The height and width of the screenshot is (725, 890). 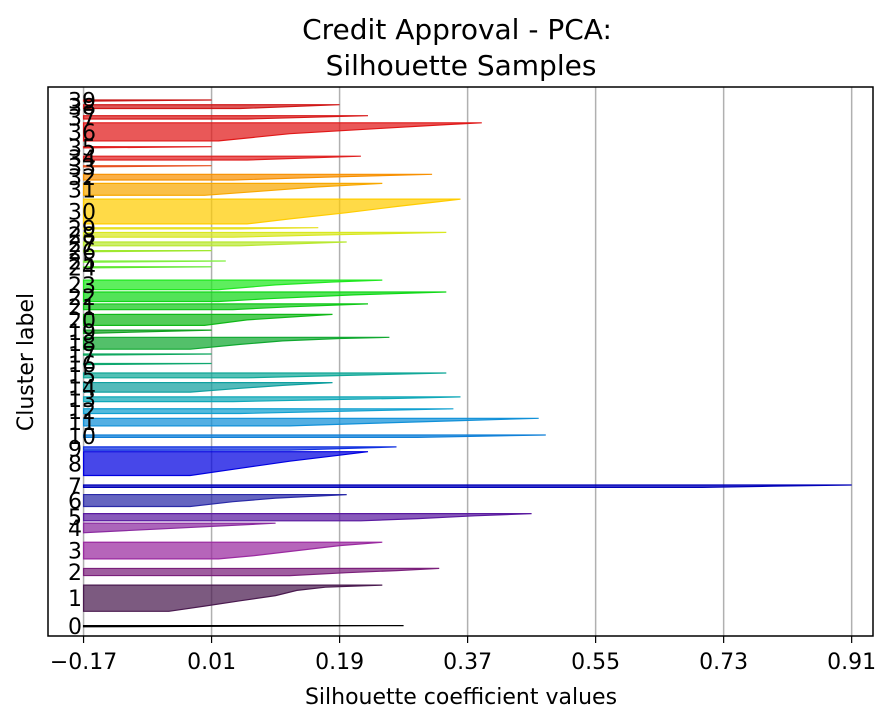 What do you see at coordinates (314, 436) in the screenshot?
I see `cluster-10-silhouette` at bounding box center [314, 436].